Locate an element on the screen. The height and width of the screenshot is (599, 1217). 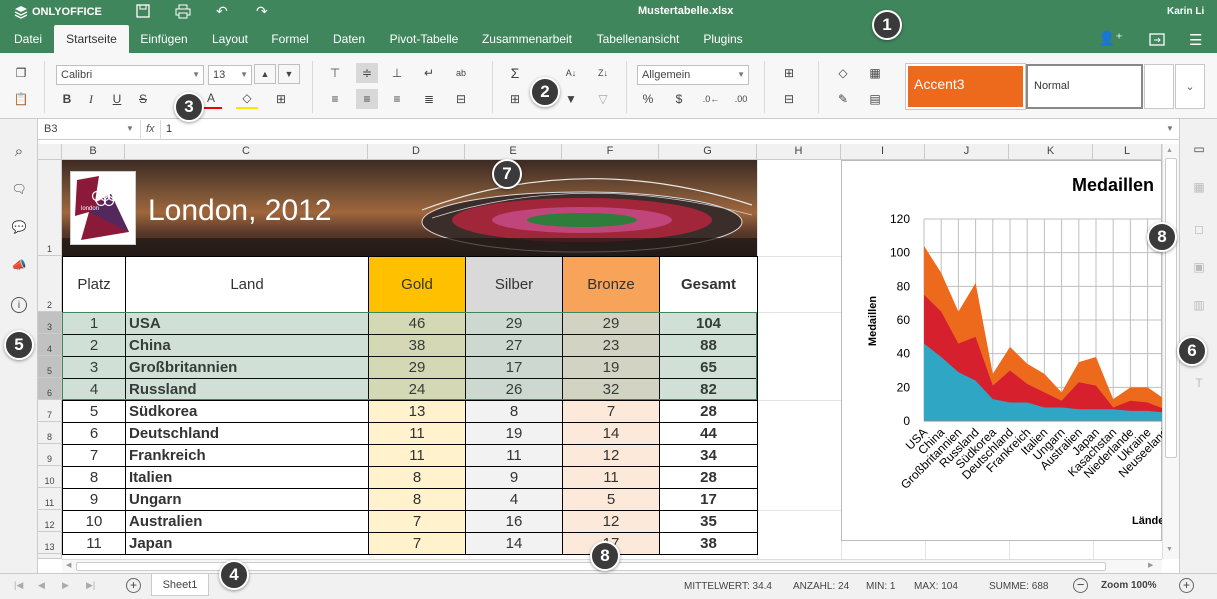
formula-input: 1 is located at coordinates (169, 129).